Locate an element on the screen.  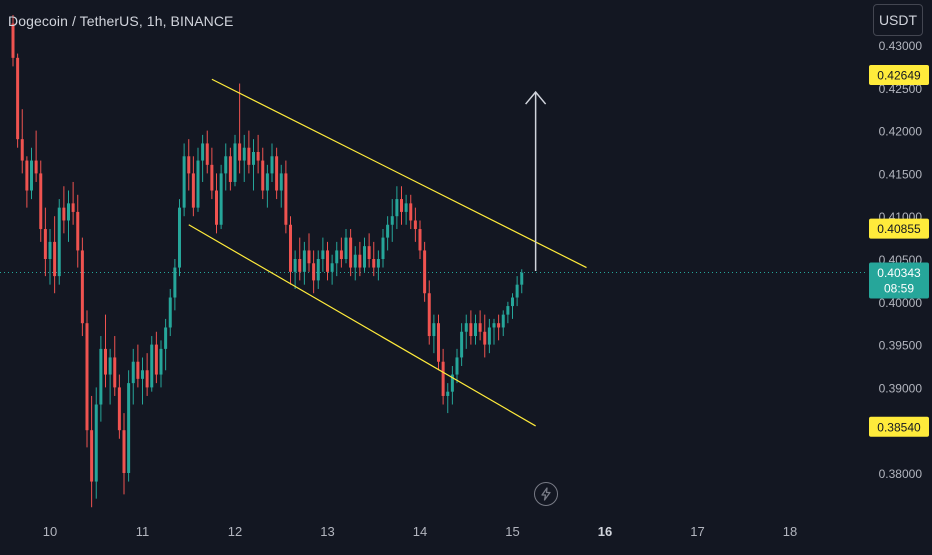
lower-channel-trendline is located at coordinates (362, 325).